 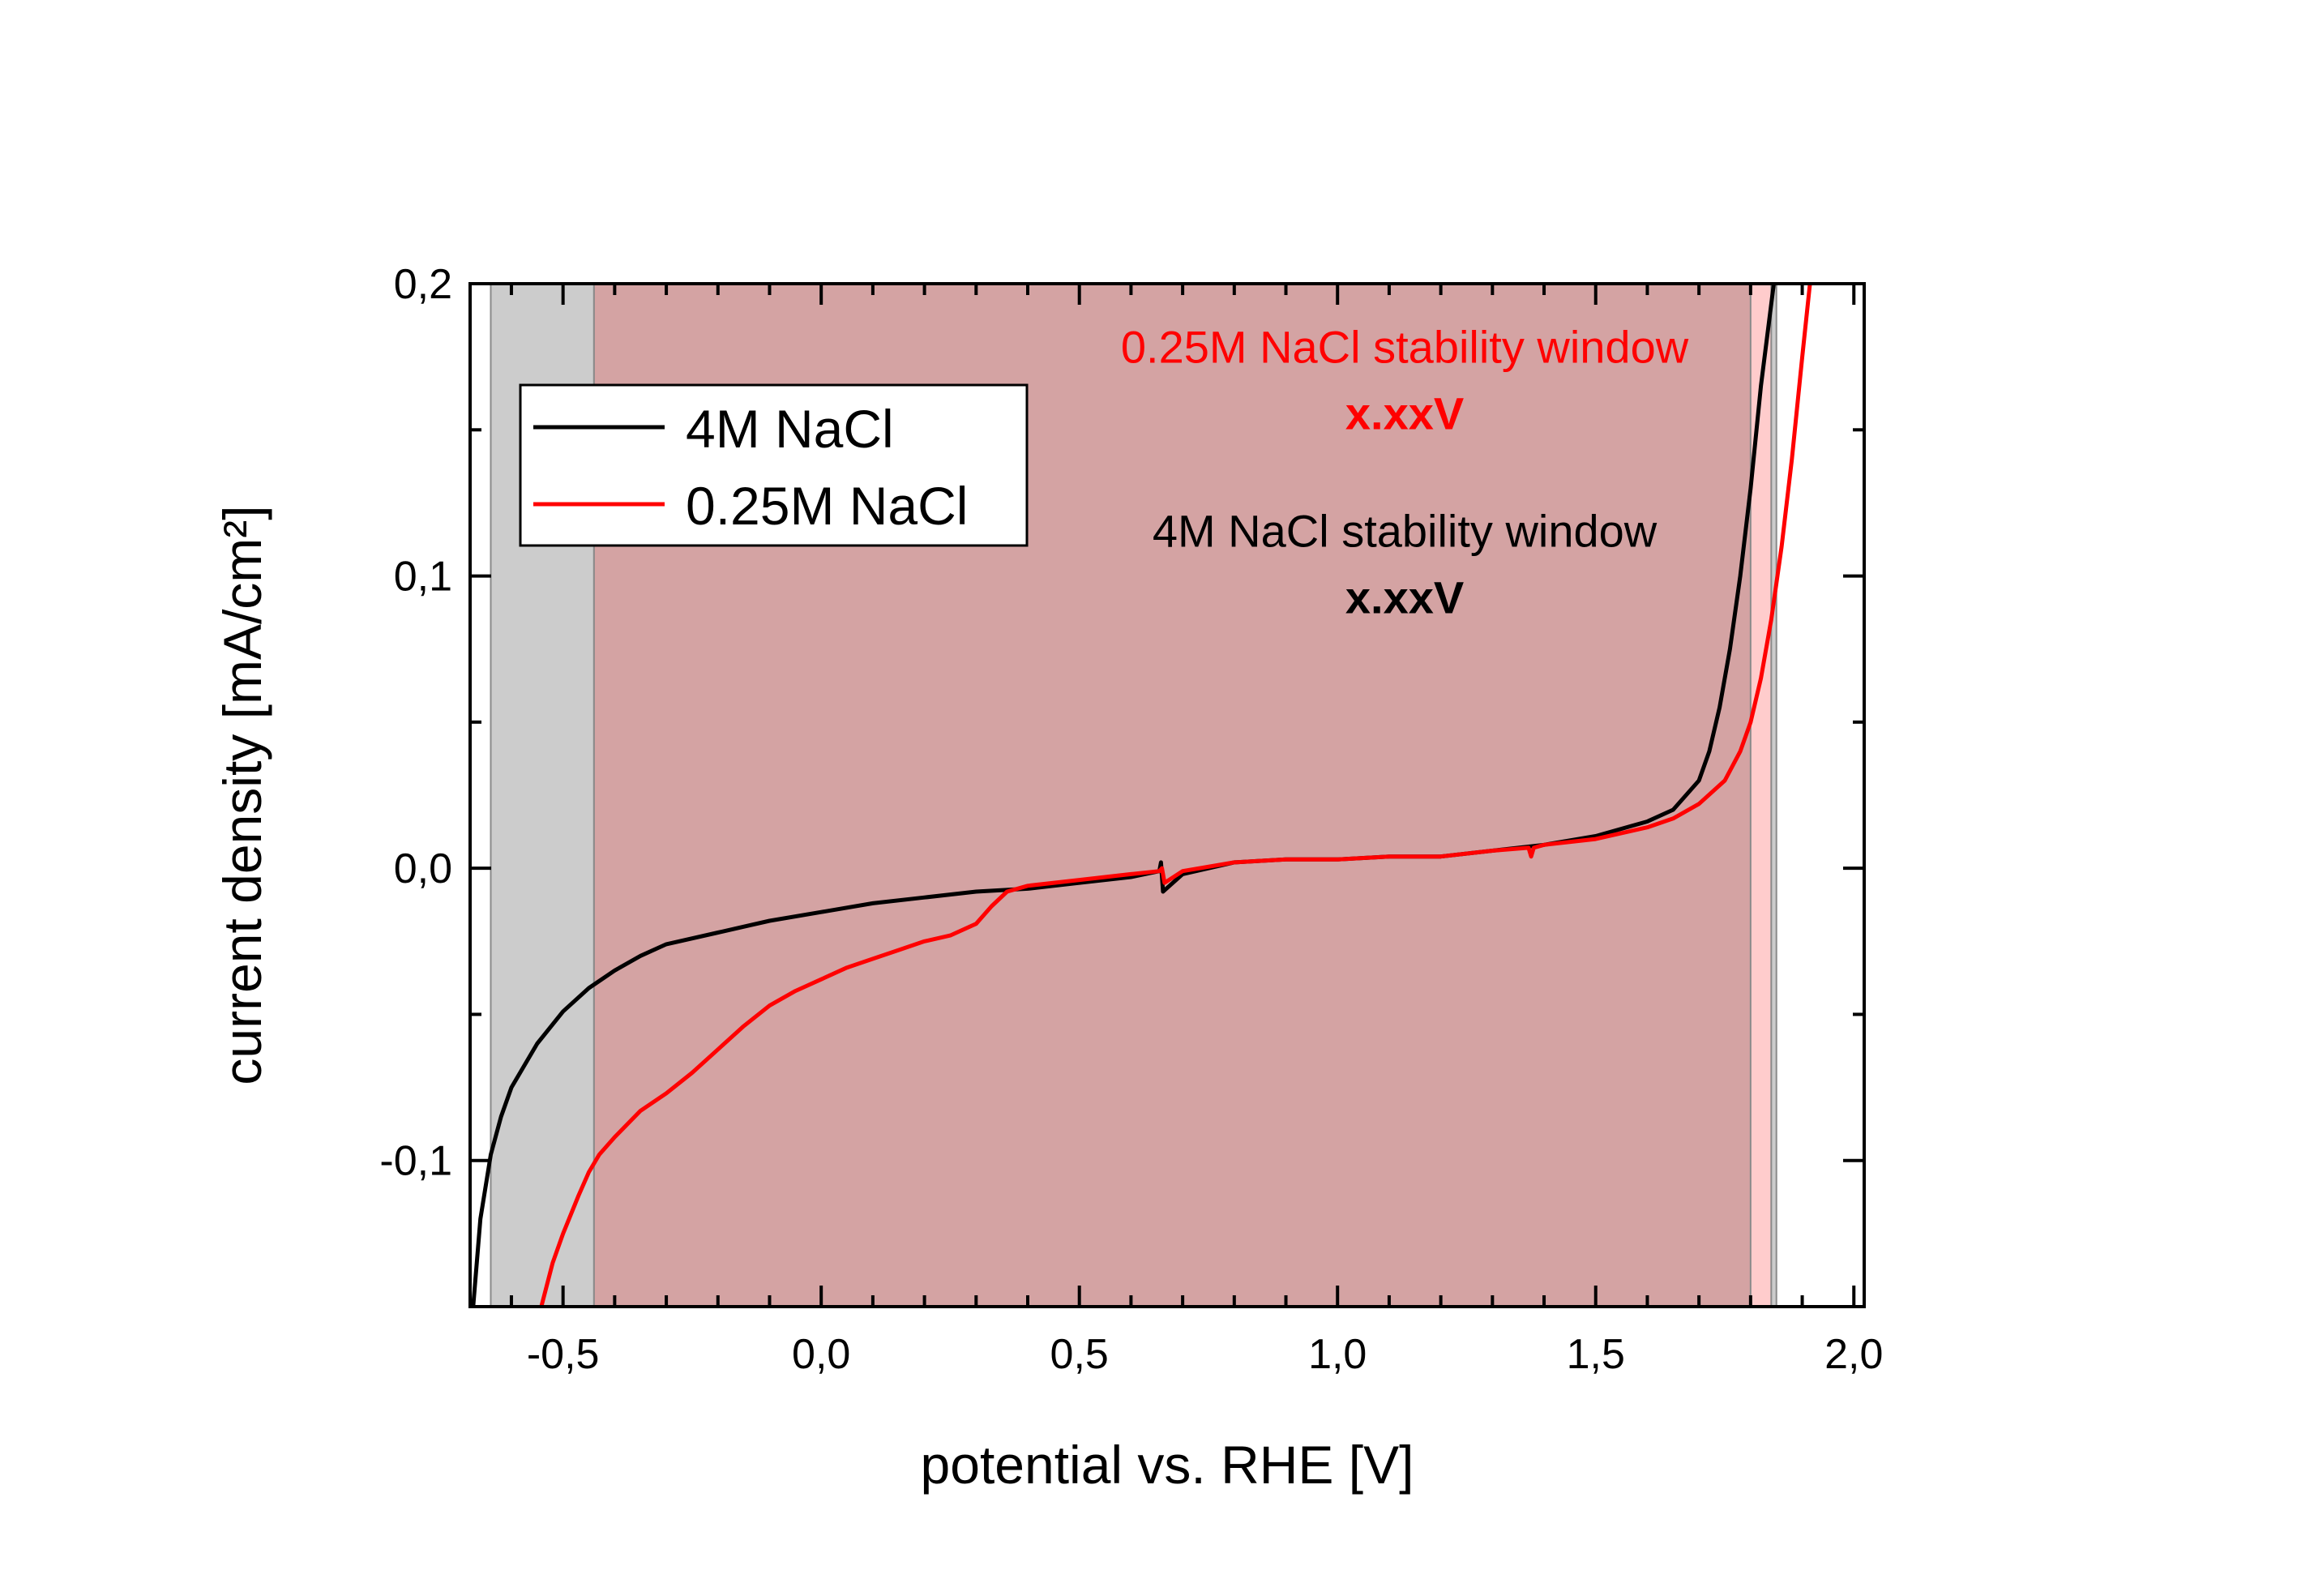 I want to click on legend-box, so click(x=774, y=465).